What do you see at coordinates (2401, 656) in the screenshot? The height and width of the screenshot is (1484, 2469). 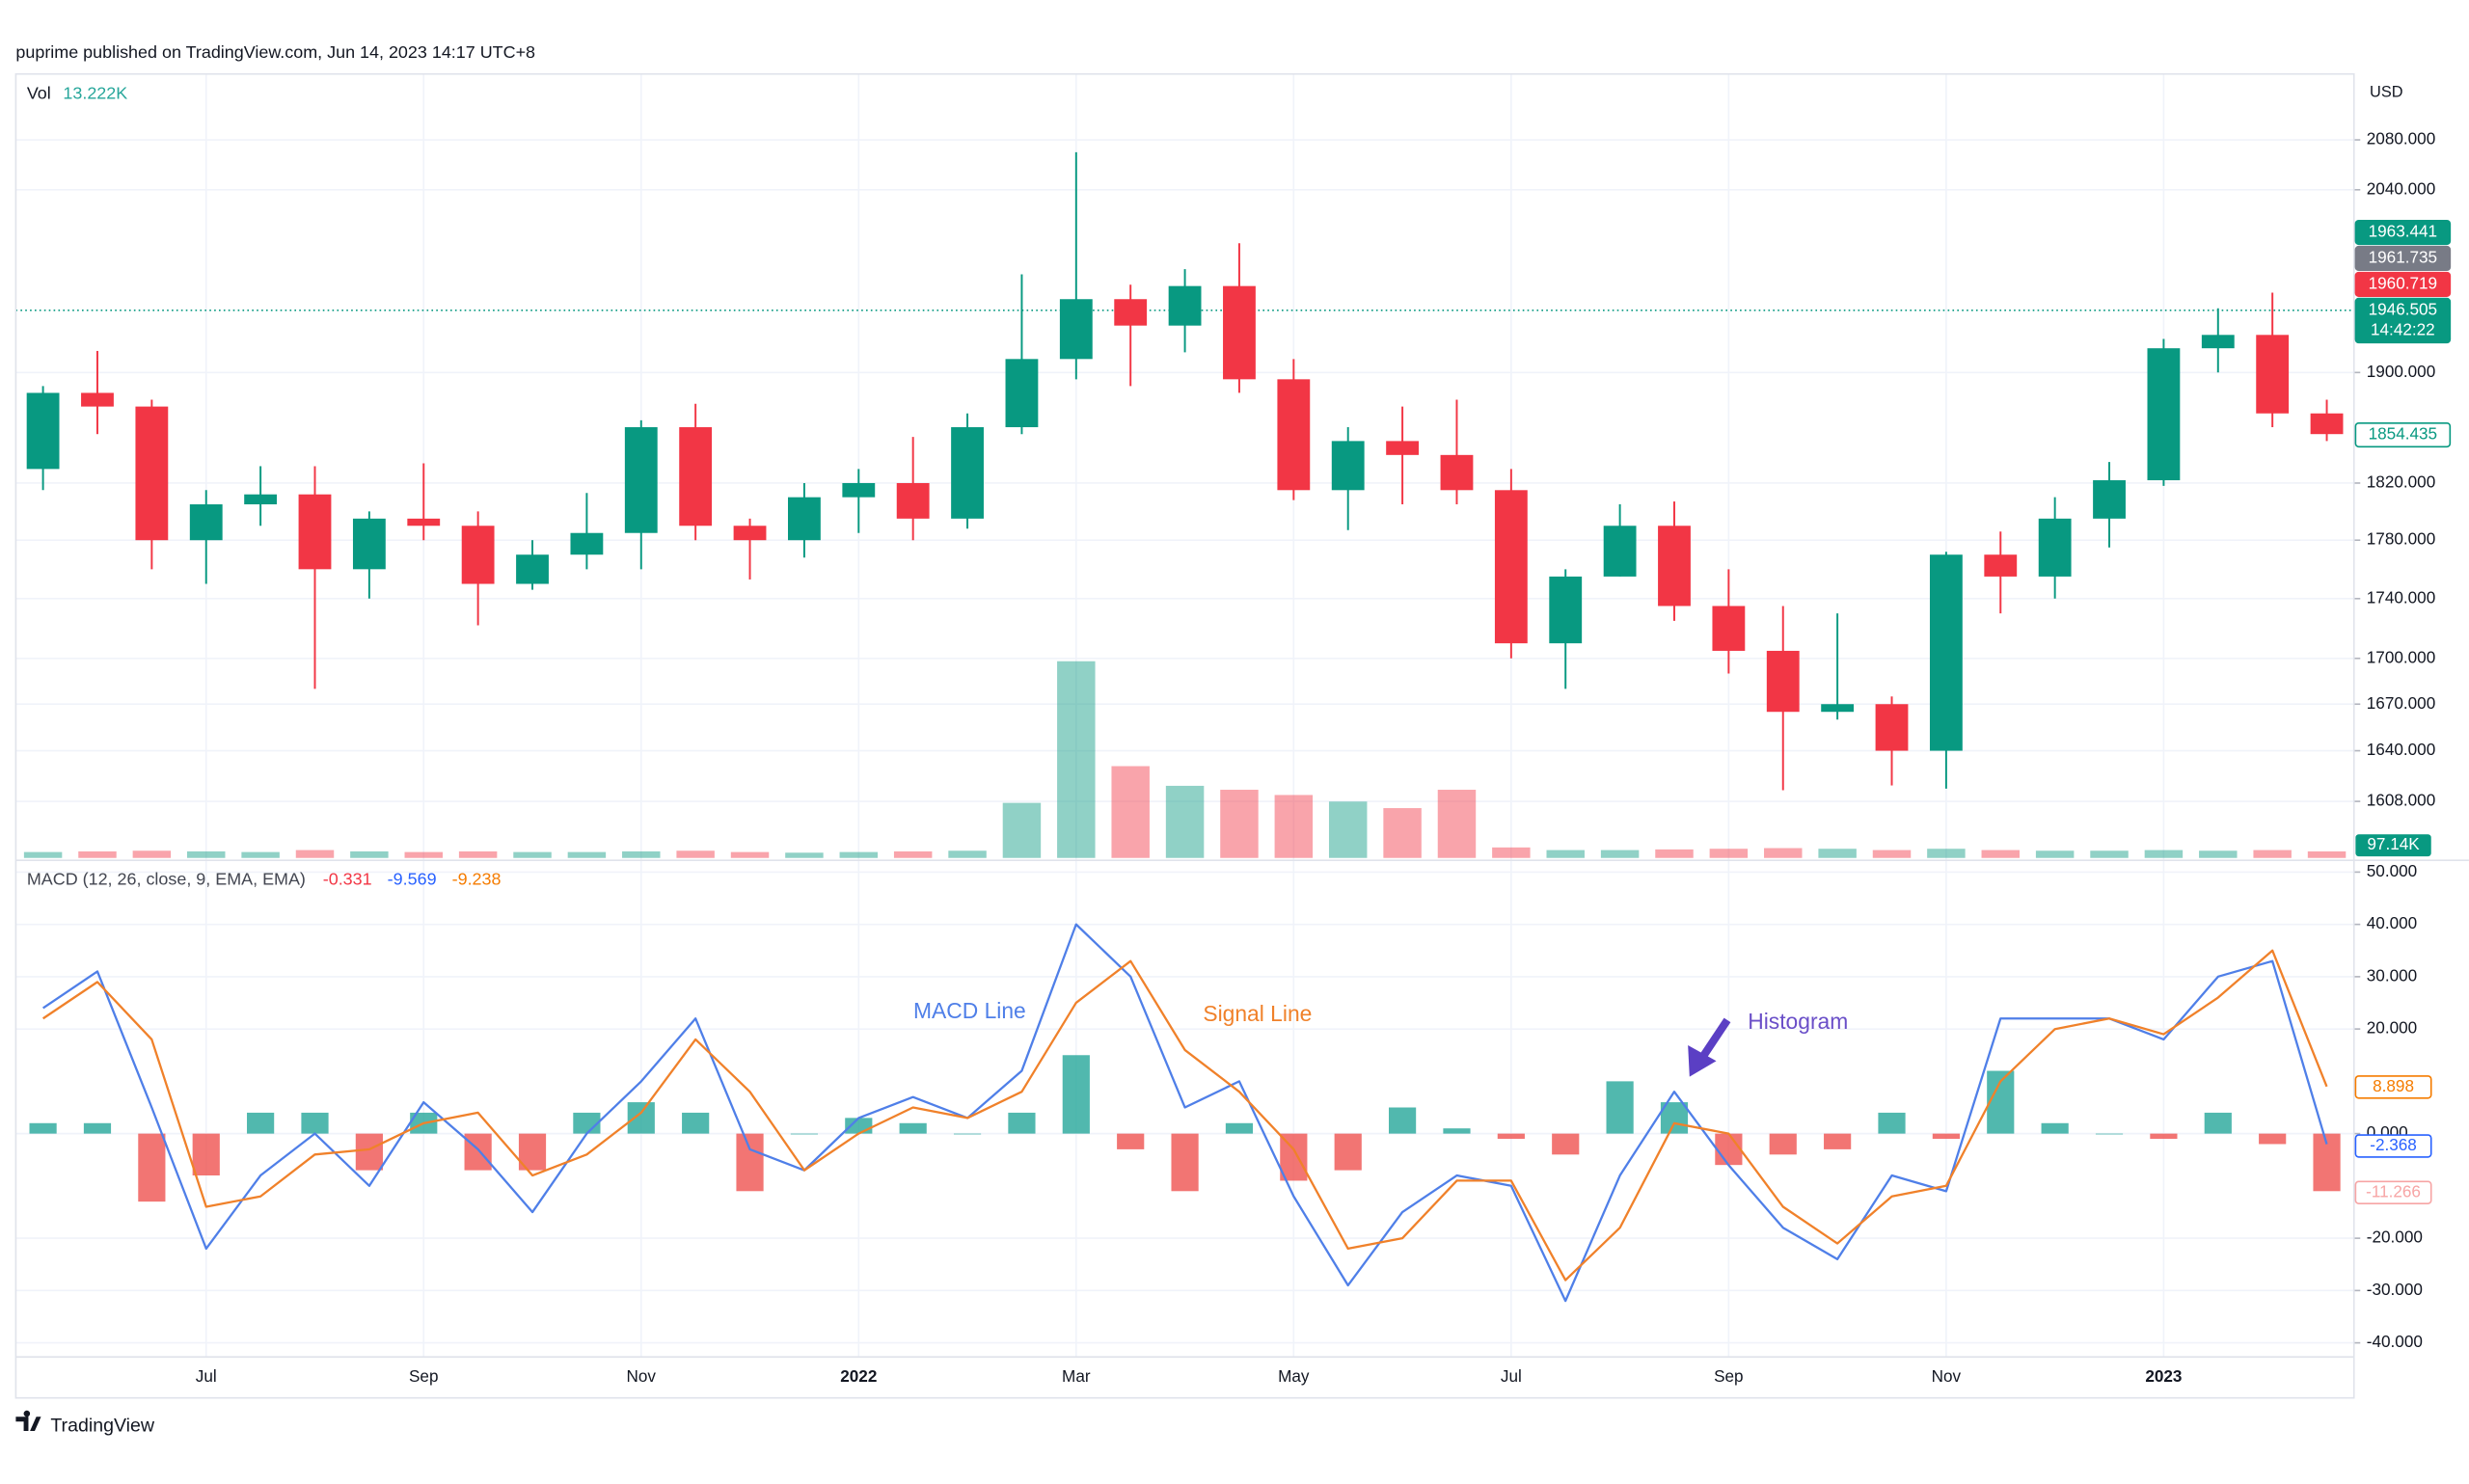 I see `y-tick-label: 1700.000` at bounding box center [2401, 656].